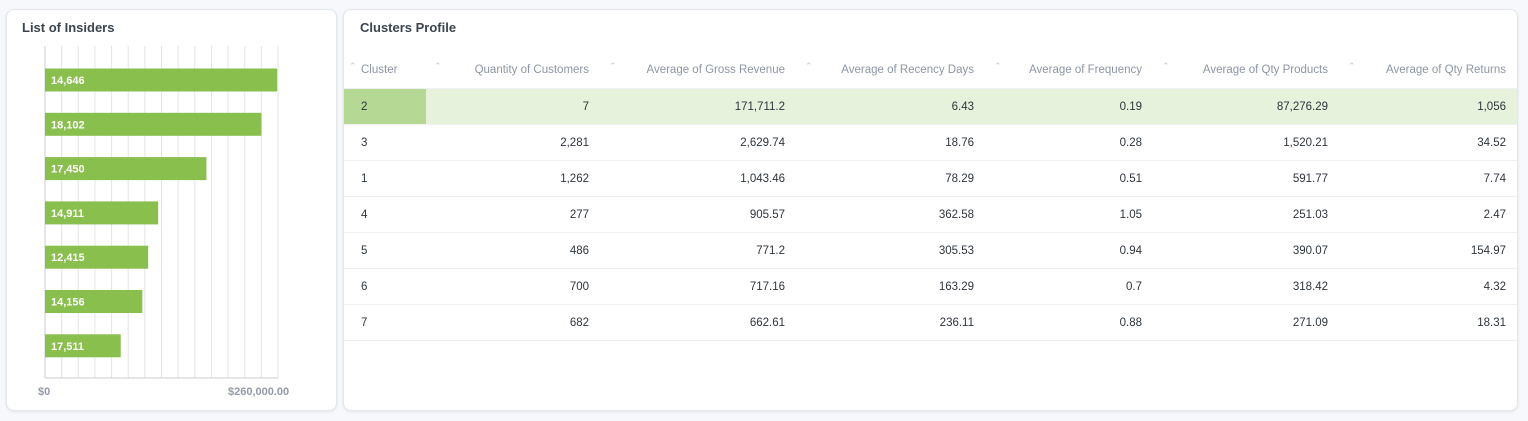  Describe the element at coordinates (1070, 322) in the screenshot. I see `table-cell: 0.88` at that location.